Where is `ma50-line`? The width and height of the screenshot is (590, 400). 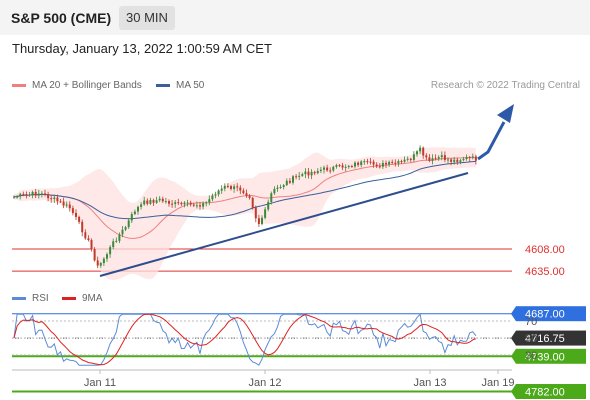
ma50-line is located at coordinates (244, 190).